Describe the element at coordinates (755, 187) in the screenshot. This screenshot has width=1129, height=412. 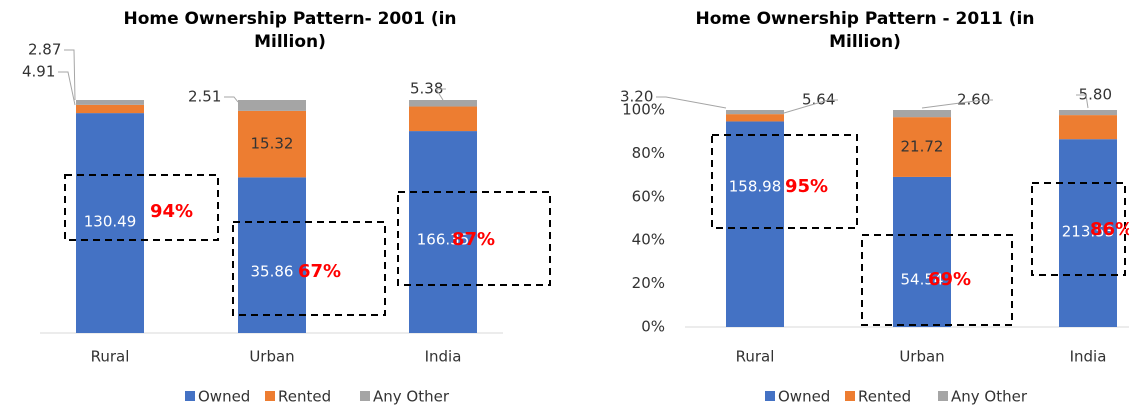
I see `data-label: 158.98` at that location.